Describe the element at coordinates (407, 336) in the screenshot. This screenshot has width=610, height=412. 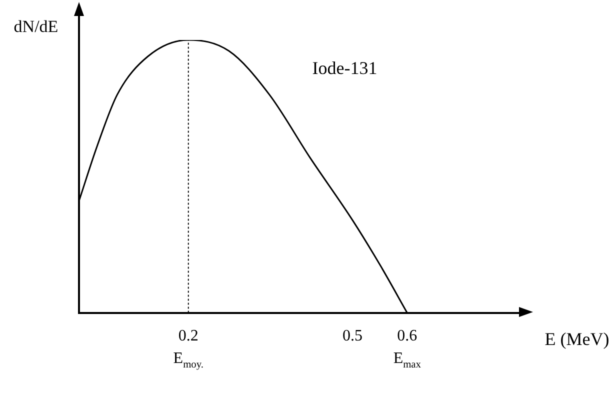
I see `x-tick-label: 0.6` at that location.